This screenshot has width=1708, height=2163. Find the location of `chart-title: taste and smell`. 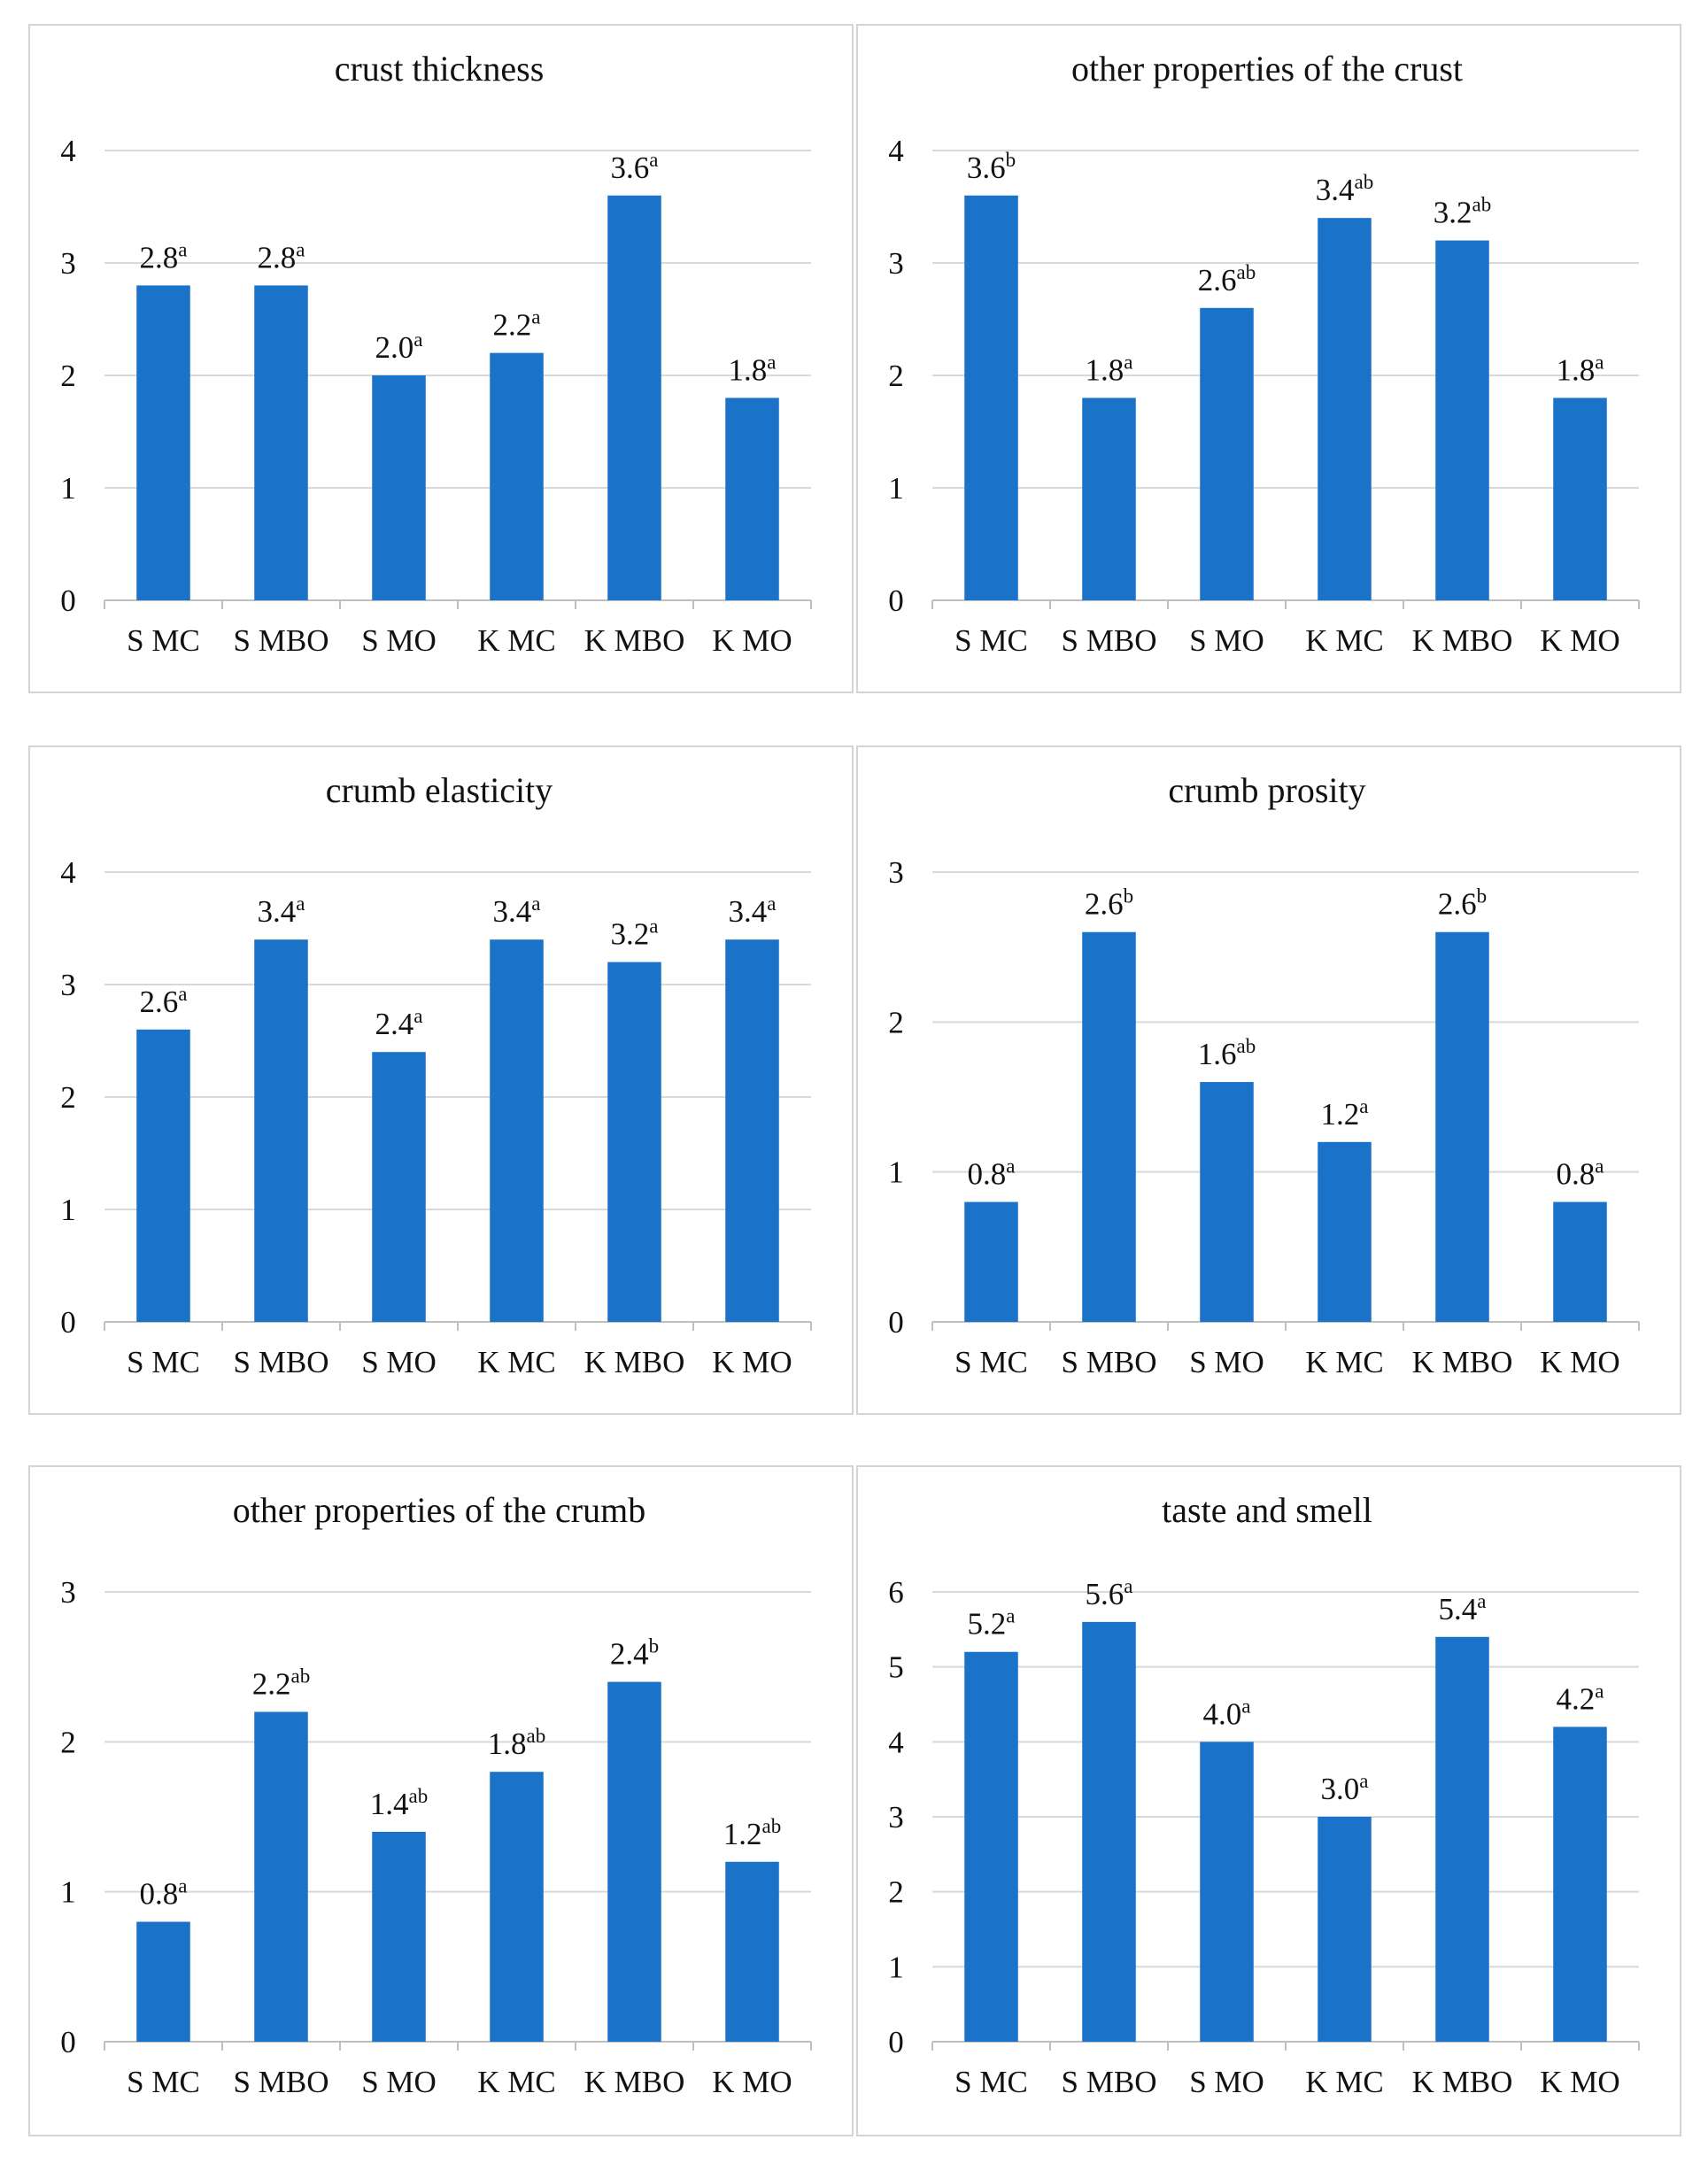

chart-title: taste and smell is located at coordinates (1267, 1510).